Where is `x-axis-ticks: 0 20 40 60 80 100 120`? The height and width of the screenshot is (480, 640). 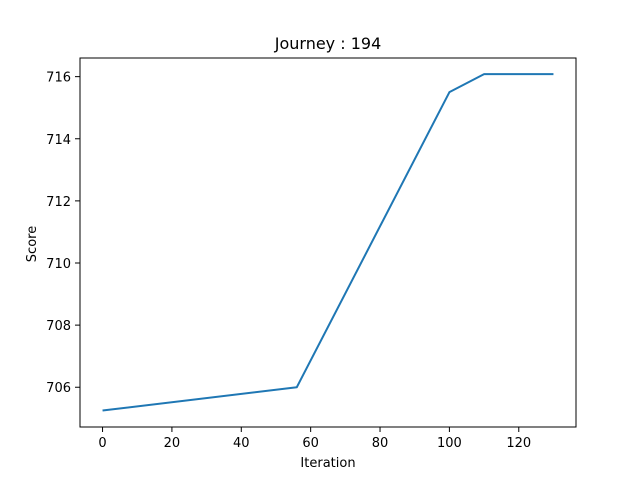
x-axis-ticks: 0 20 40 60 80 100 120 is located at coordinates (314, 439).